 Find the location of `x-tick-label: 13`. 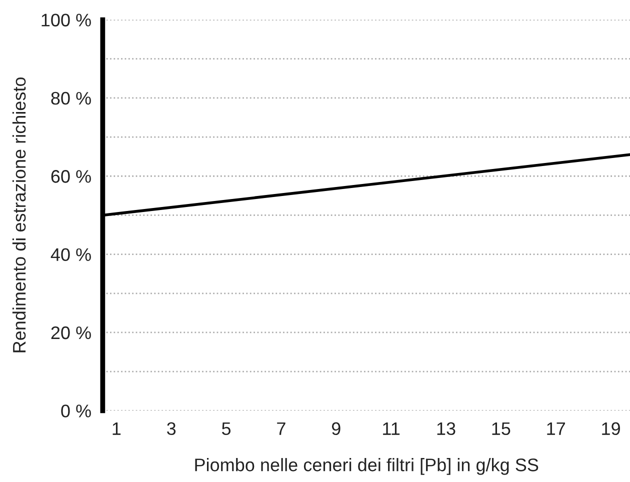

x-tick-label: 13 is located at coordinates (446, 429).